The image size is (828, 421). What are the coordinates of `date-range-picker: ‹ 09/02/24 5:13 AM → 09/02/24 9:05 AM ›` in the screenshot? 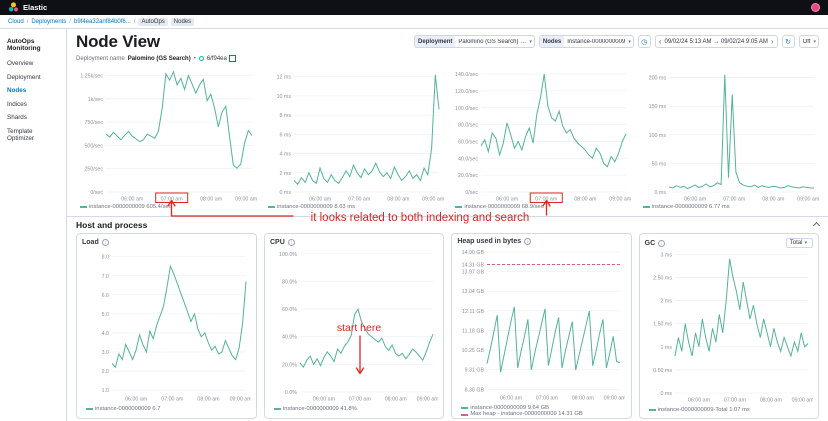 It's located at (716, 41).